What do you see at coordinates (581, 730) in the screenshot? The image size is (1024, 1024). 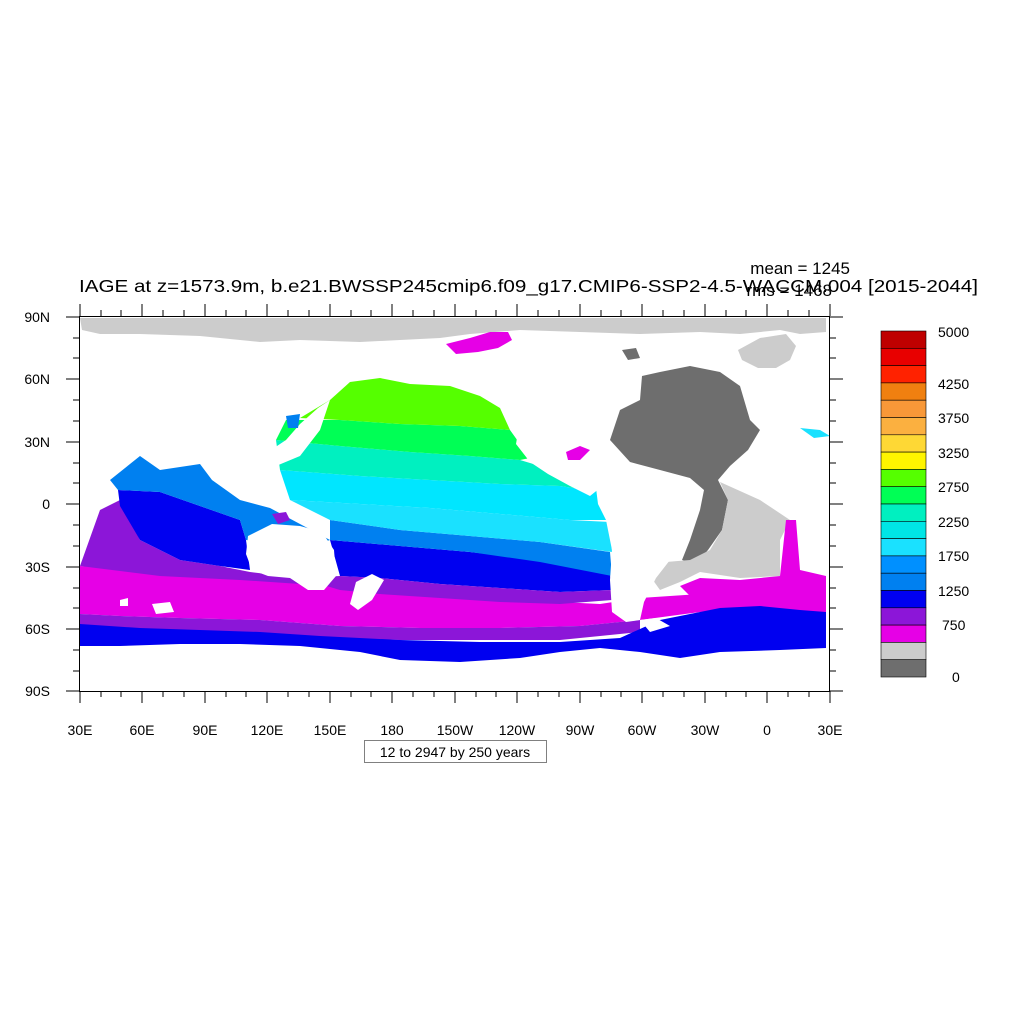 I see `x-tick-label: 90W` at bounding box center [581, 730].